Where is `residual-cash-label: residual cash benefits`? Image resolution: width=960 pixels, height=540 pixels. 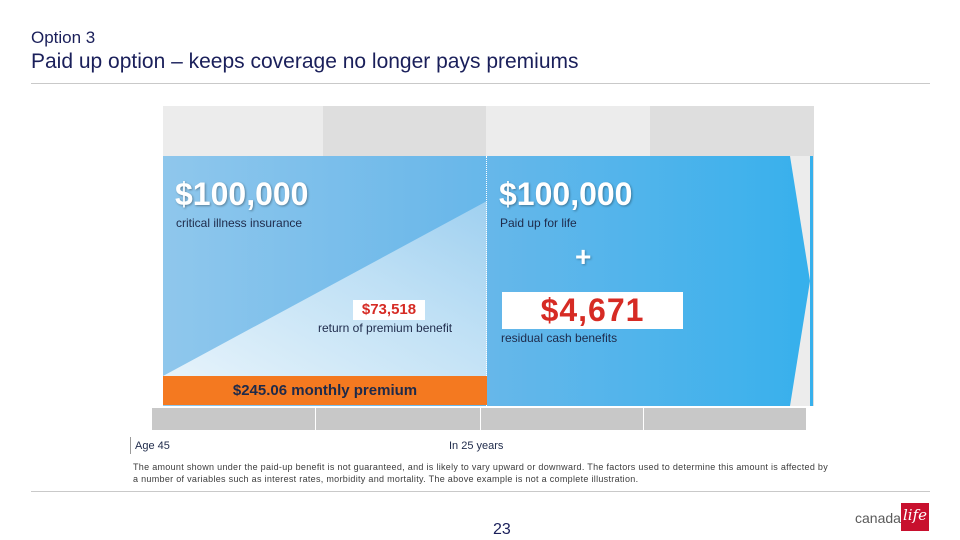
residual-cash-label: residual cash benefits is located at coordinates (559, 338).